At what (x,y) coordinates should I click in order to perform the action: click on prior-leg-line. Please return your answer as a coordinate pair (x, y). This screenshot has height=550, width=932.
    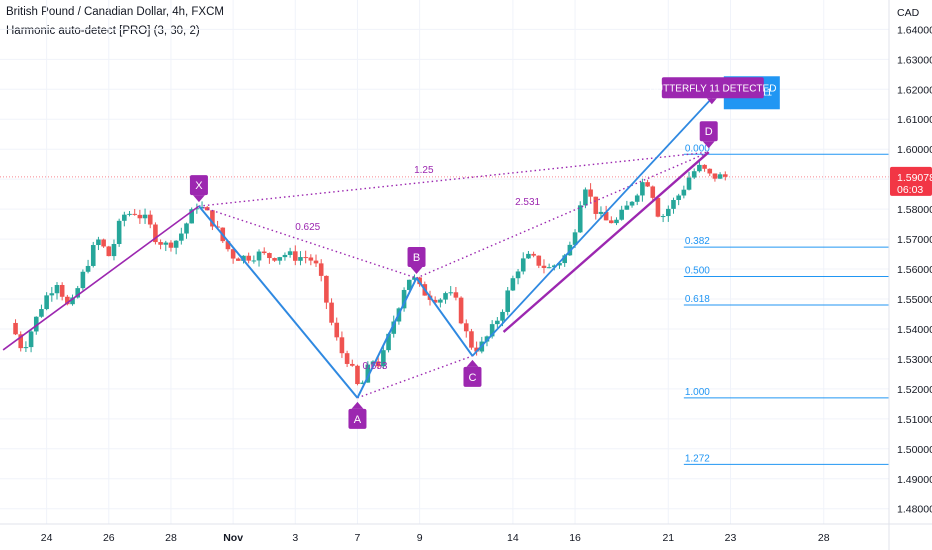
    Looking at the image, I should click on (101, 278).